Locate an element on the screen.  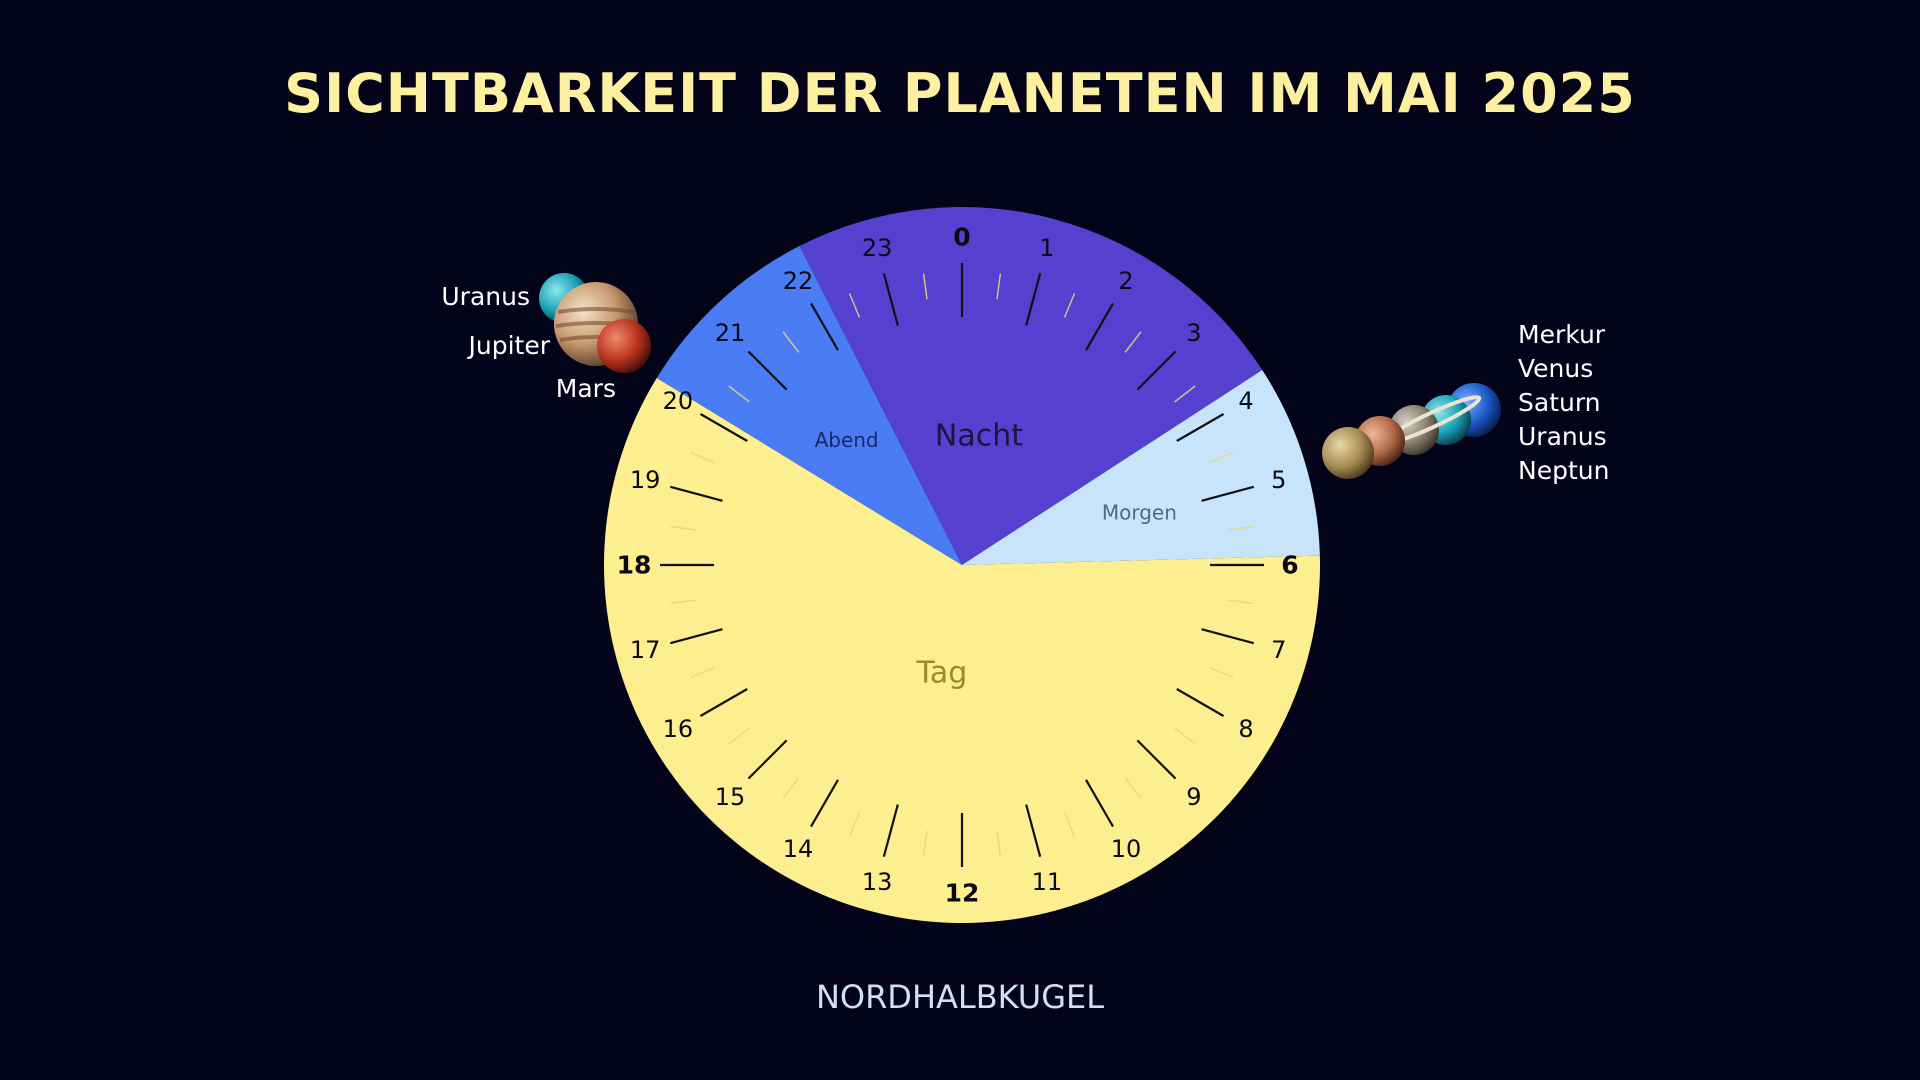
evening-planet-label-mars: Mars is located at coordinates (586, 388).